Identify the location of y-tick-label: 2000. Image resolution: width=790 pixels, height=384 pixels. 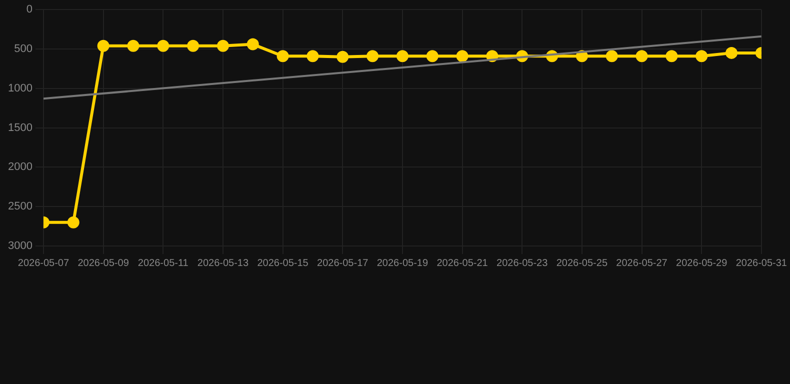
(20, 167).